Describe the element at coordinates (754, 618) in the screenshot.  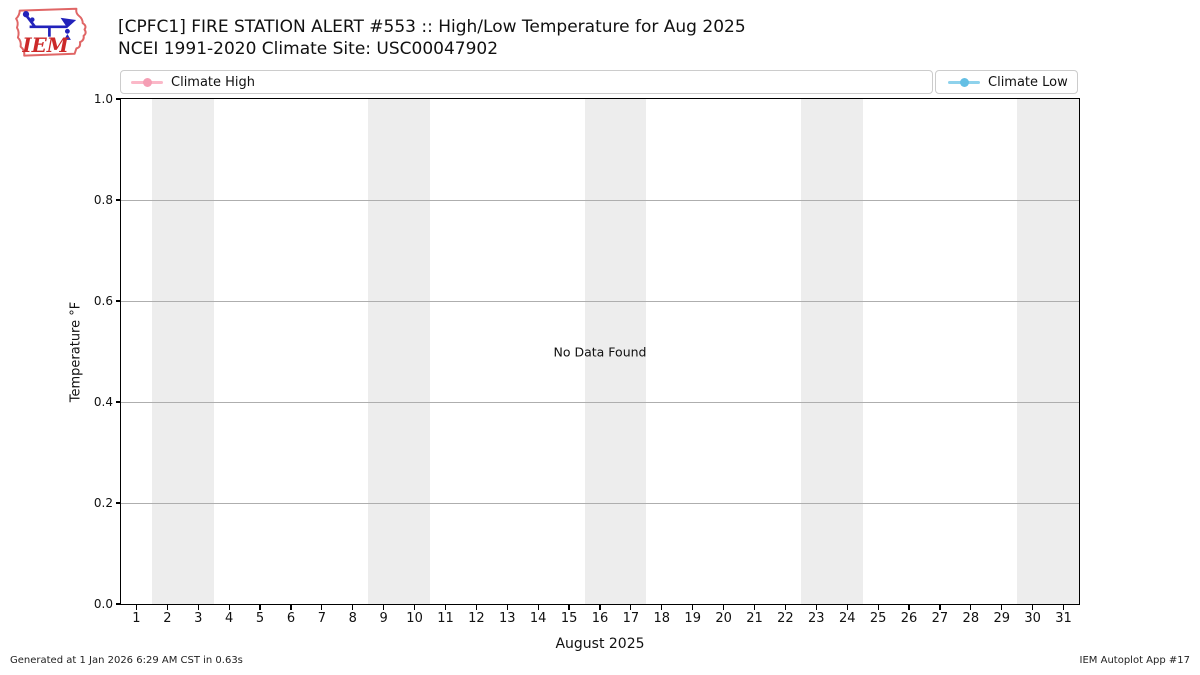
I see `x-tick-label: 21` at that location.